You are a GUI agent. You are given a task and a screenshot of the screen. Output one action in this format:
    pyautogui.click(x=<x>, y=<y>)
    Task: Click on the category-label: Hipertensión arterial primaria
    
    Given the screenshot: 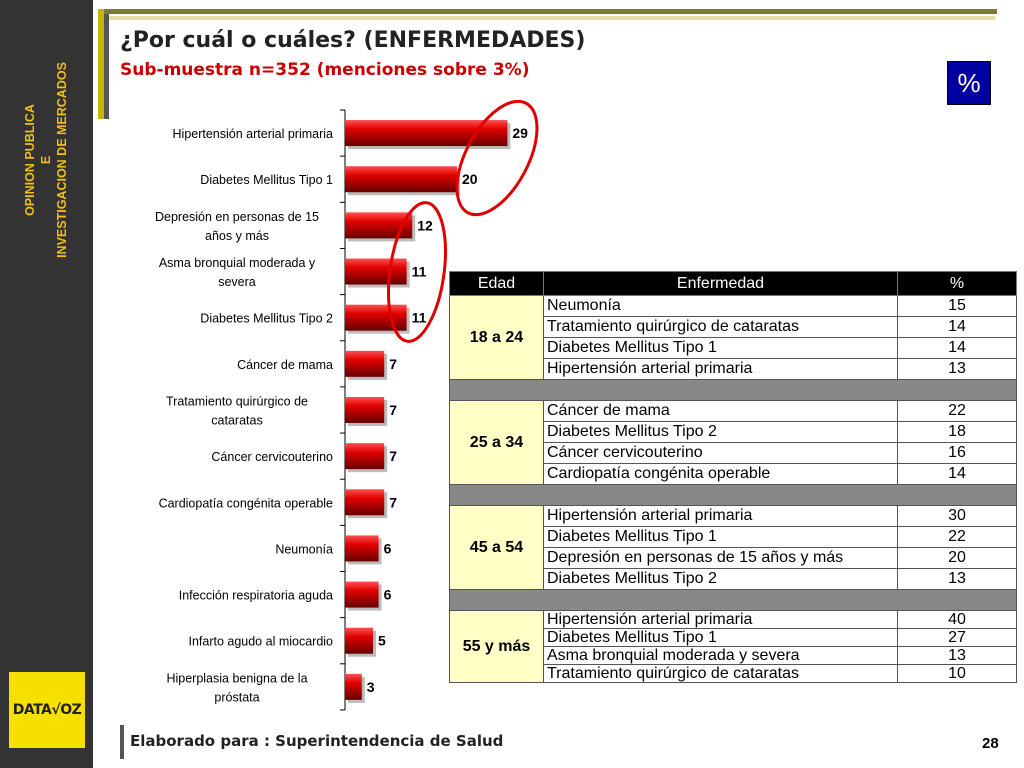 What is the action you would take?
    pyautogui.click(x=253, y=134)
    